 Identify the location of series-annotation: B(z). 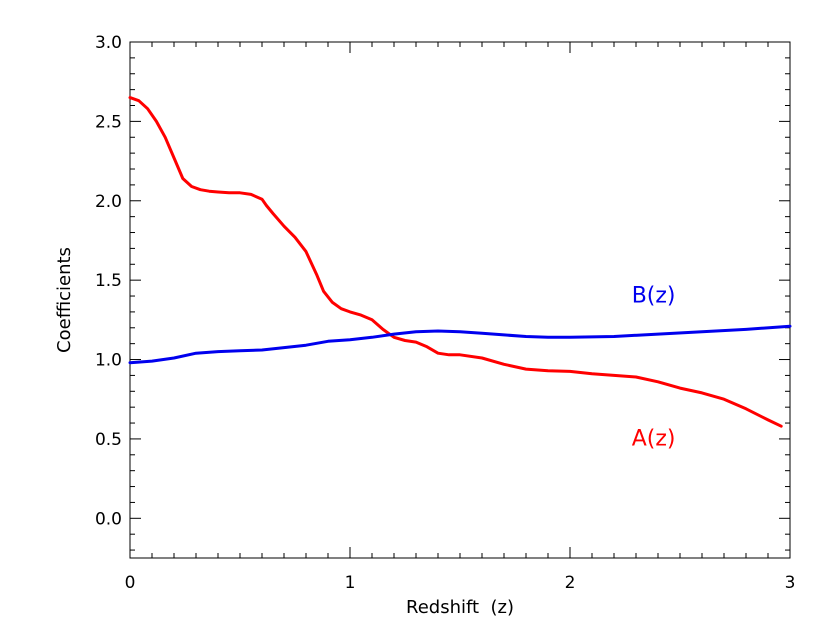
(654, 295).